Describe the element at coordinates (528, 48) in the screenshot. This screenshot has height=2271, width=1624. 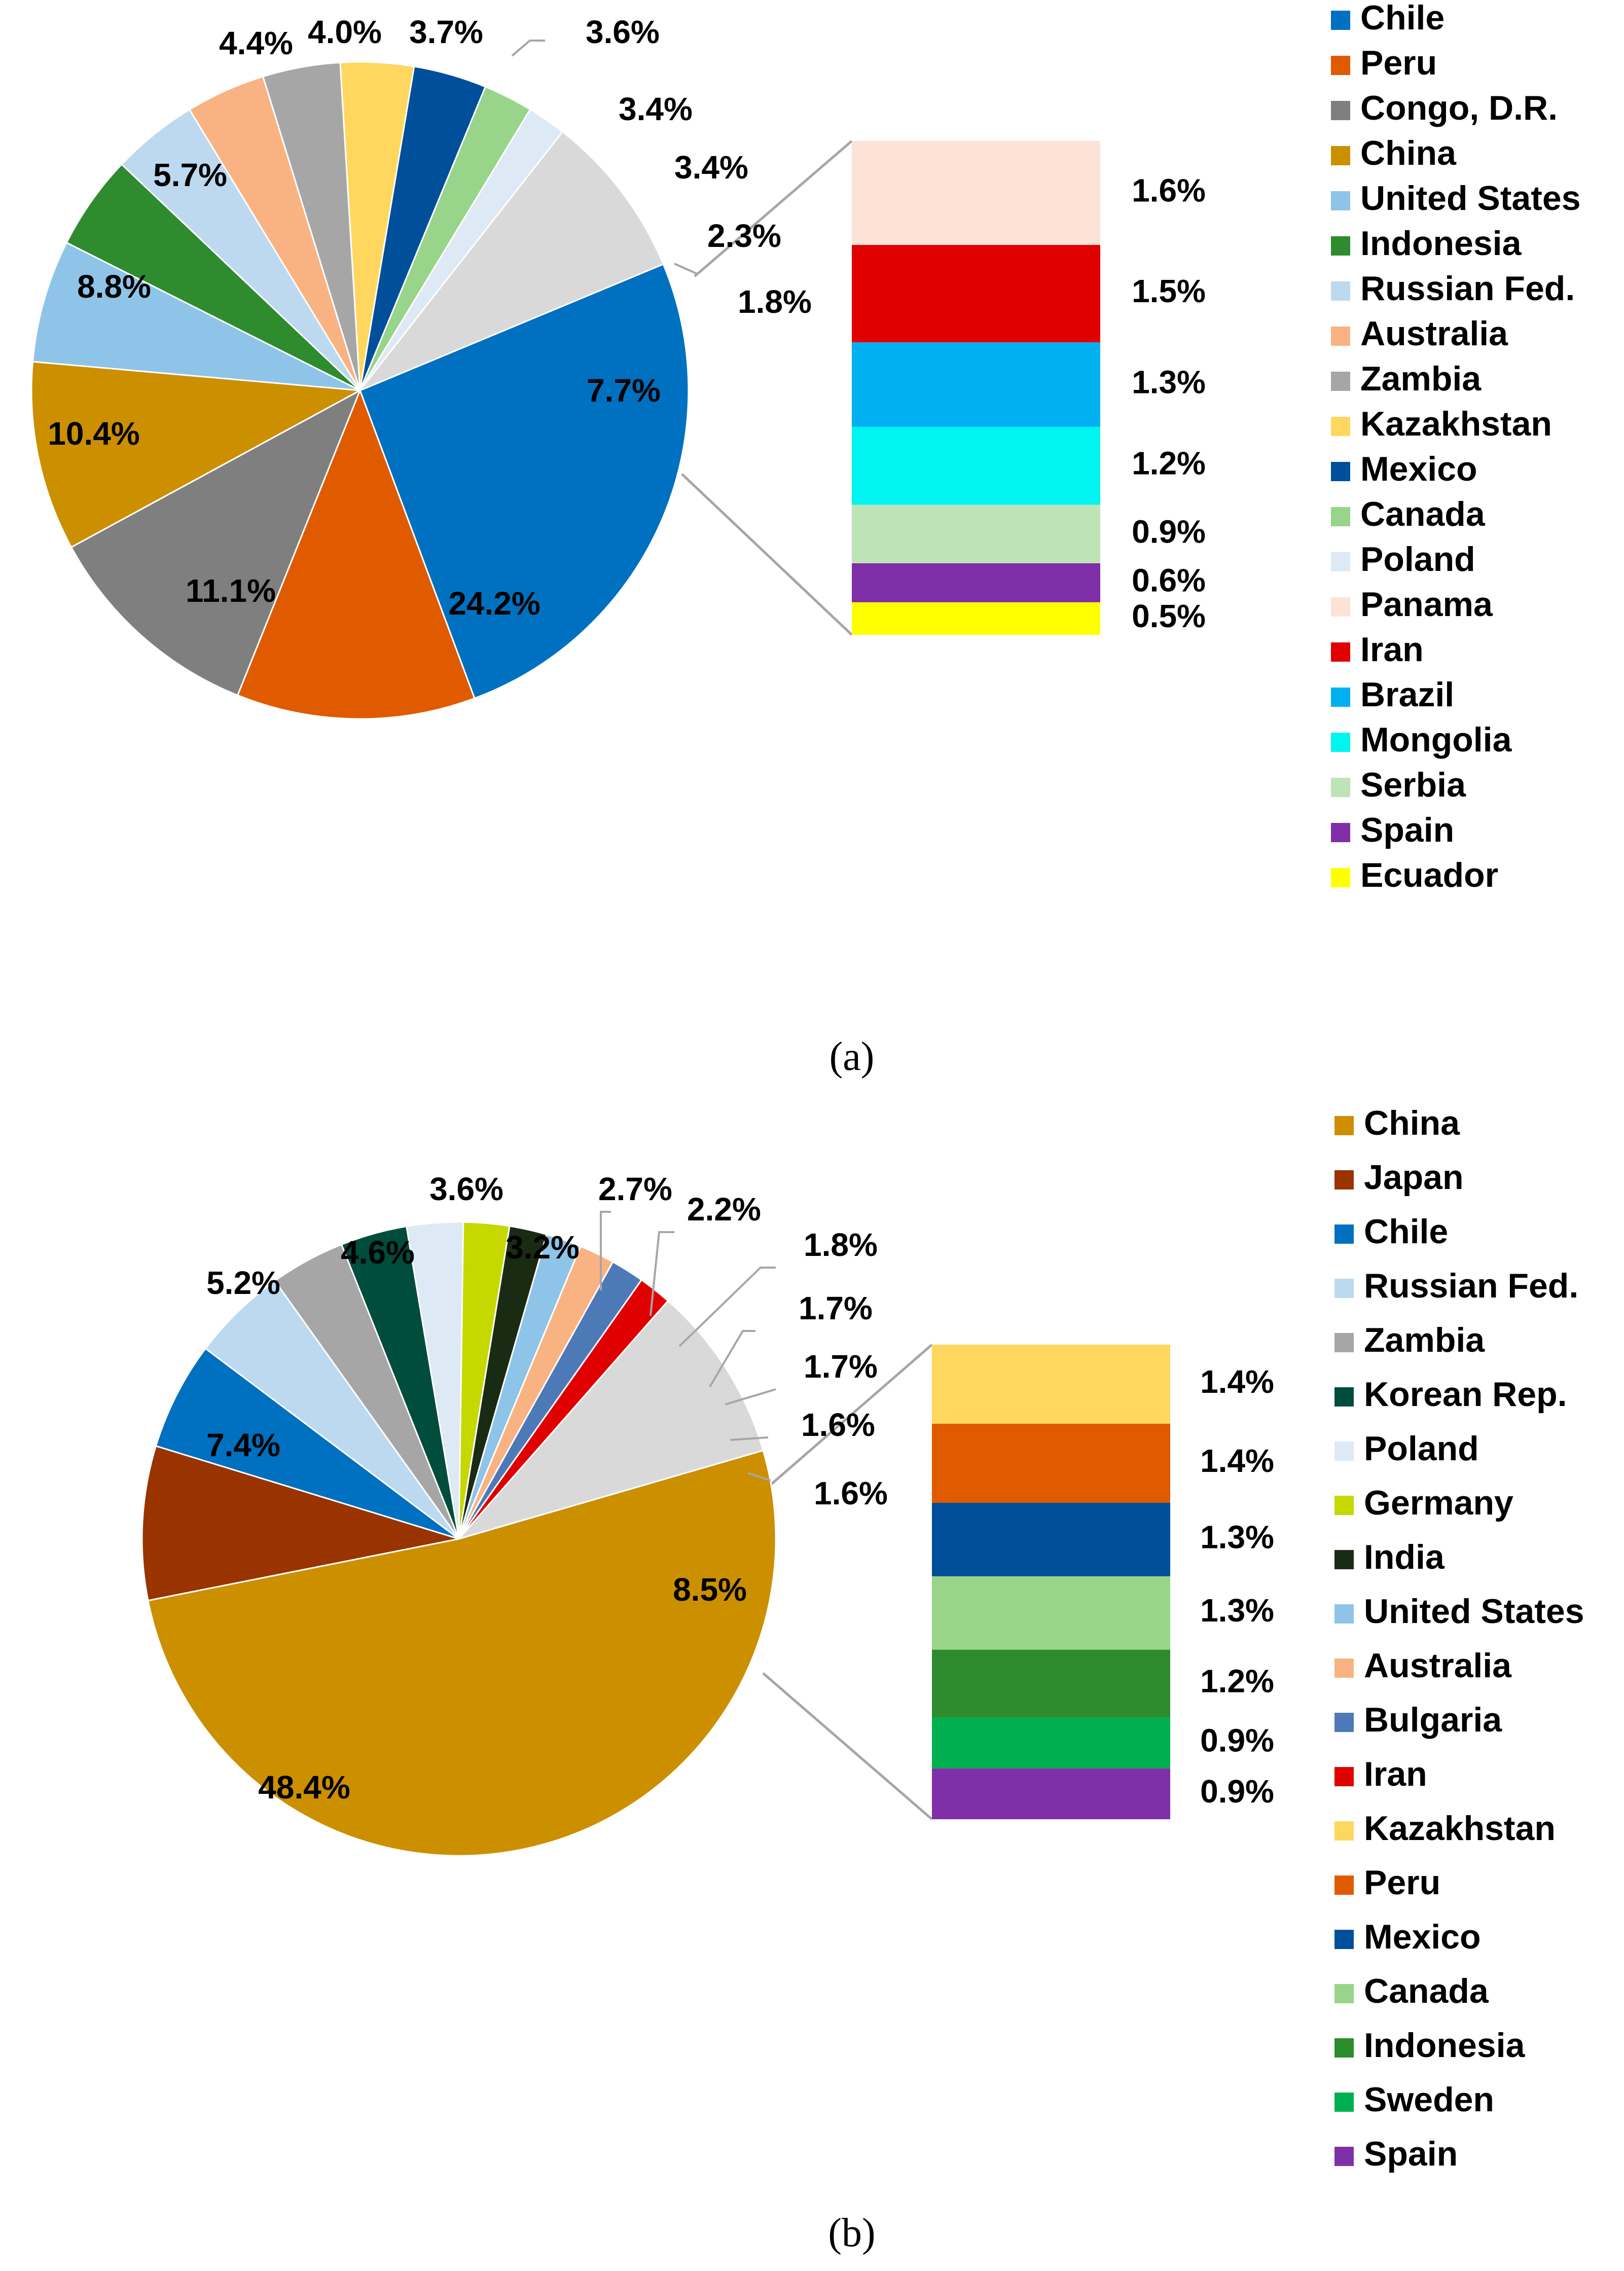
I see `leader-line-a-zambia` at that location.